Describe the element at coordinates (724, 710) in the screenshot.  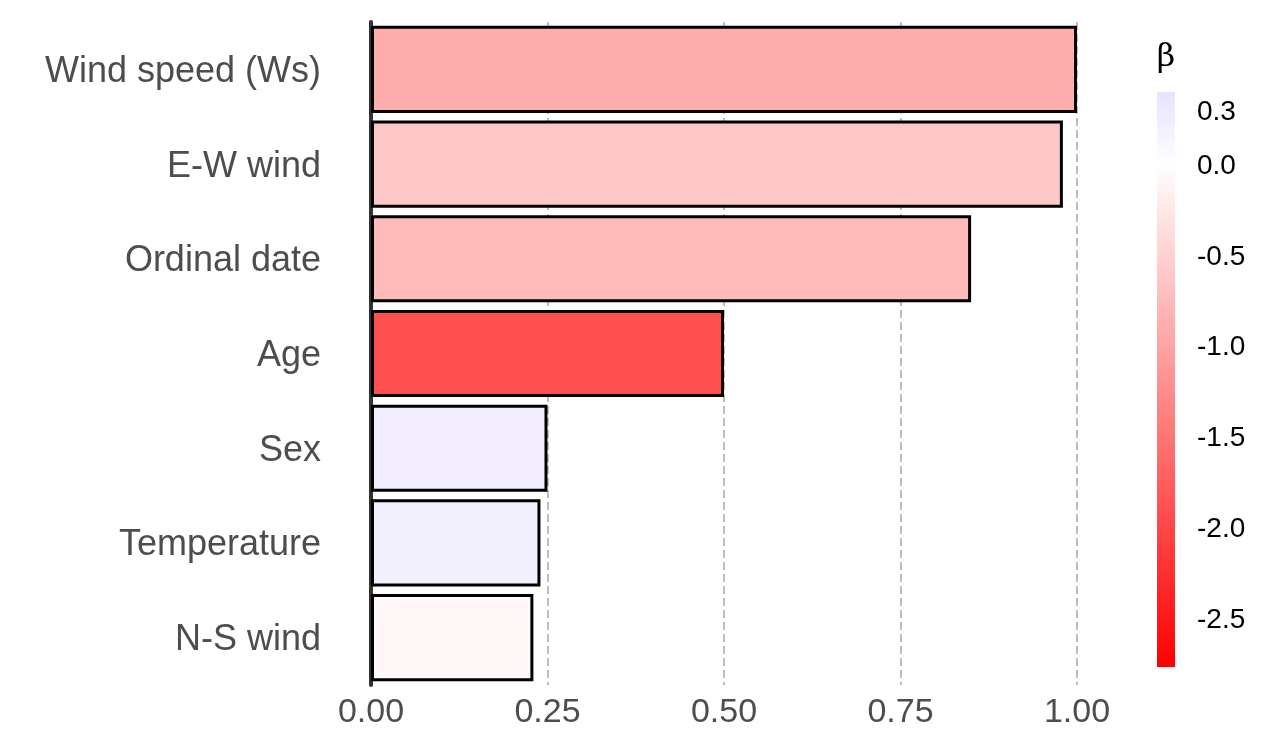
I see `x-tick-label: 0.50` at that location.